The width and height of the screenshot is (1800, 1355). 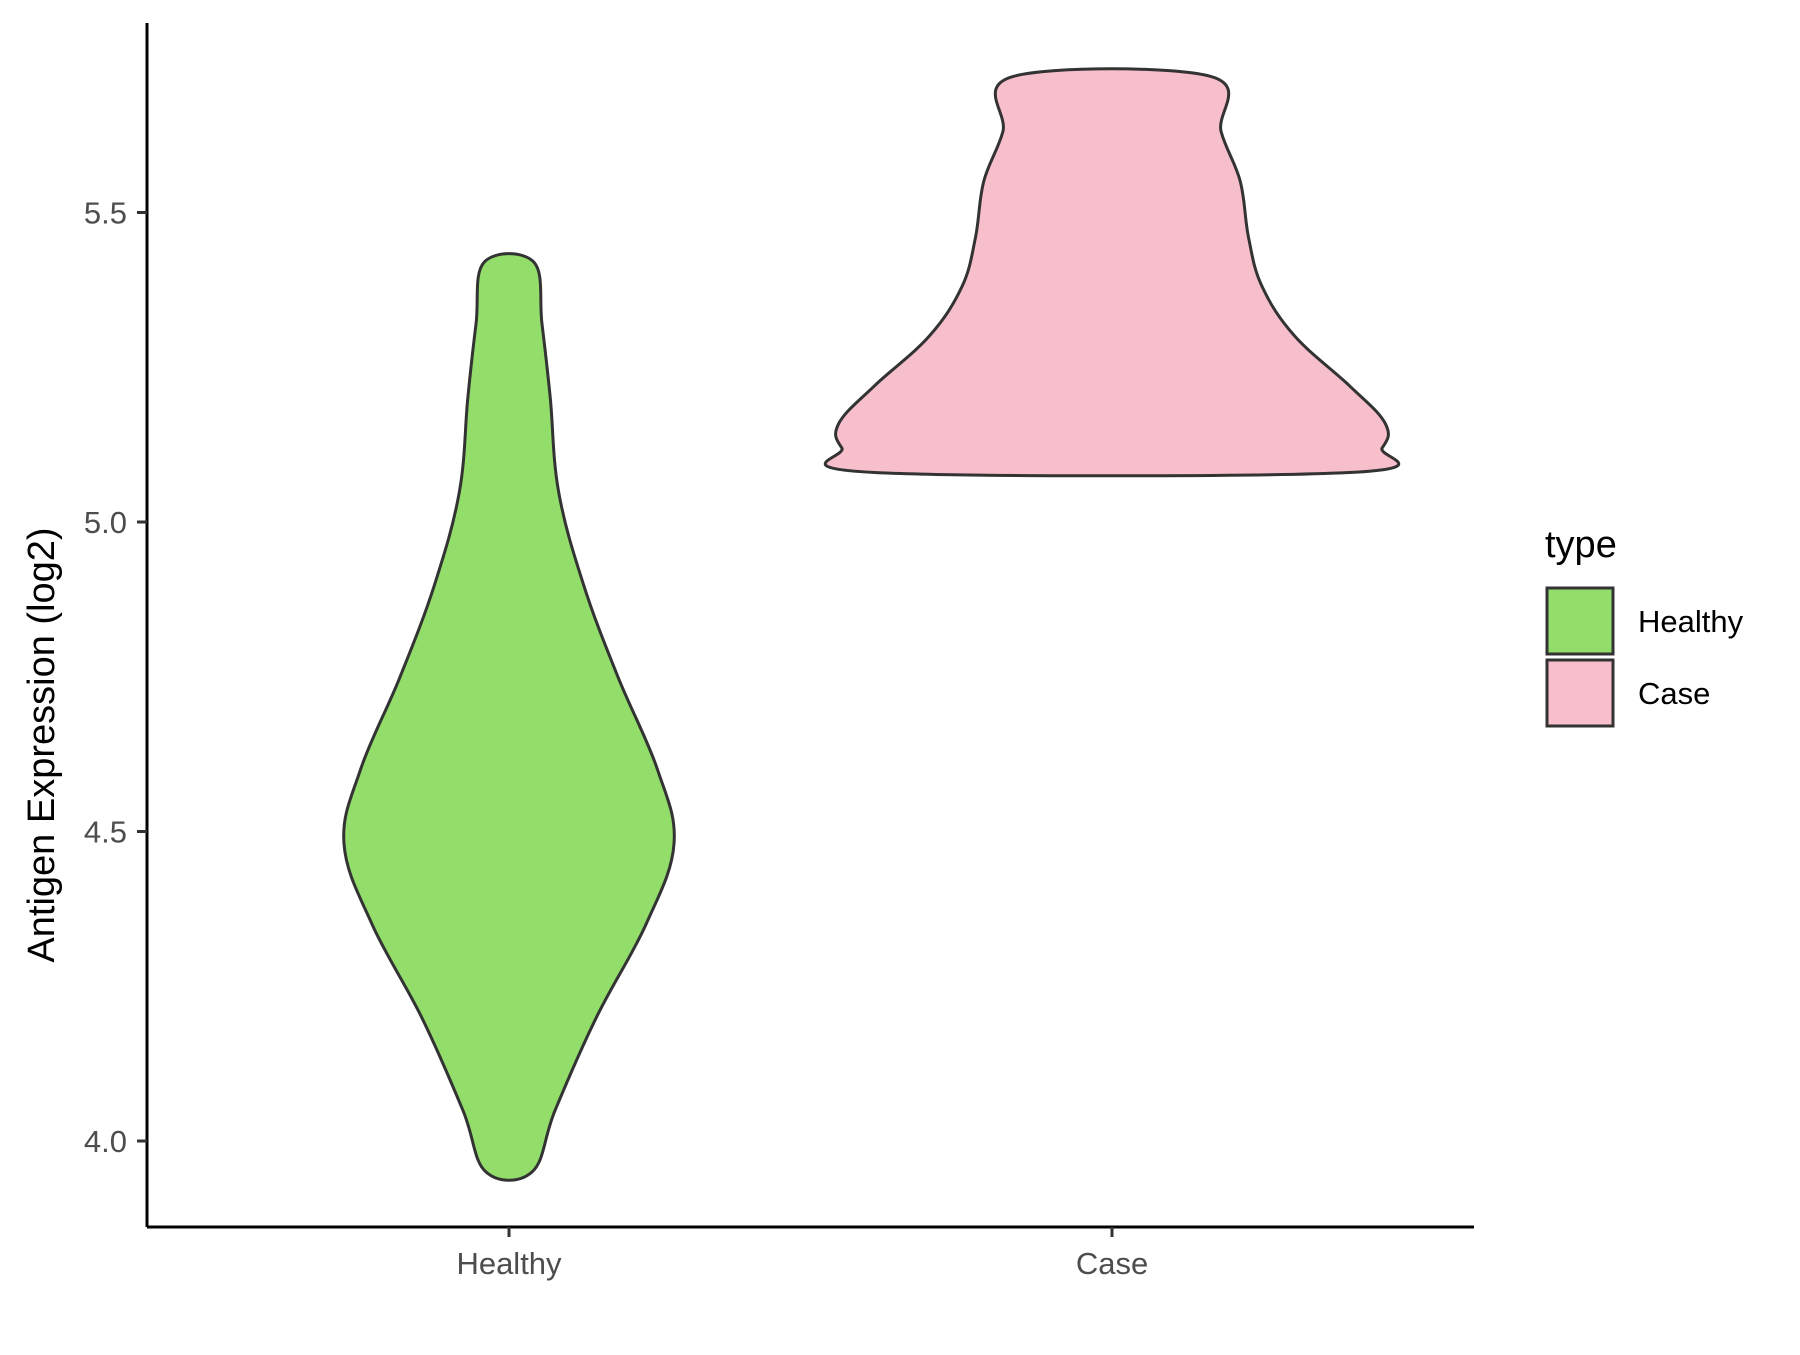 What do you see at coordinates (1112, 1263) in the screenshot?
I see `x-tick-label: Case` at bounding box center [1112, 1263].